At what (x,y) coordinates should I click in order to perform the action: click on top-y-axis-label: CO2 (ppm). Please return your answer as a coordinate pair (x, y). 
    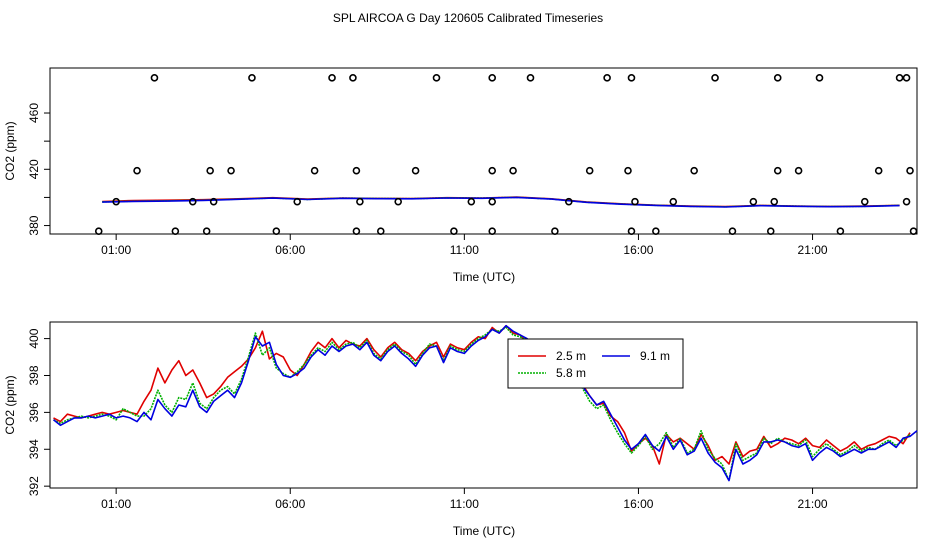
    Looking at the image, I should click on (10, 150).